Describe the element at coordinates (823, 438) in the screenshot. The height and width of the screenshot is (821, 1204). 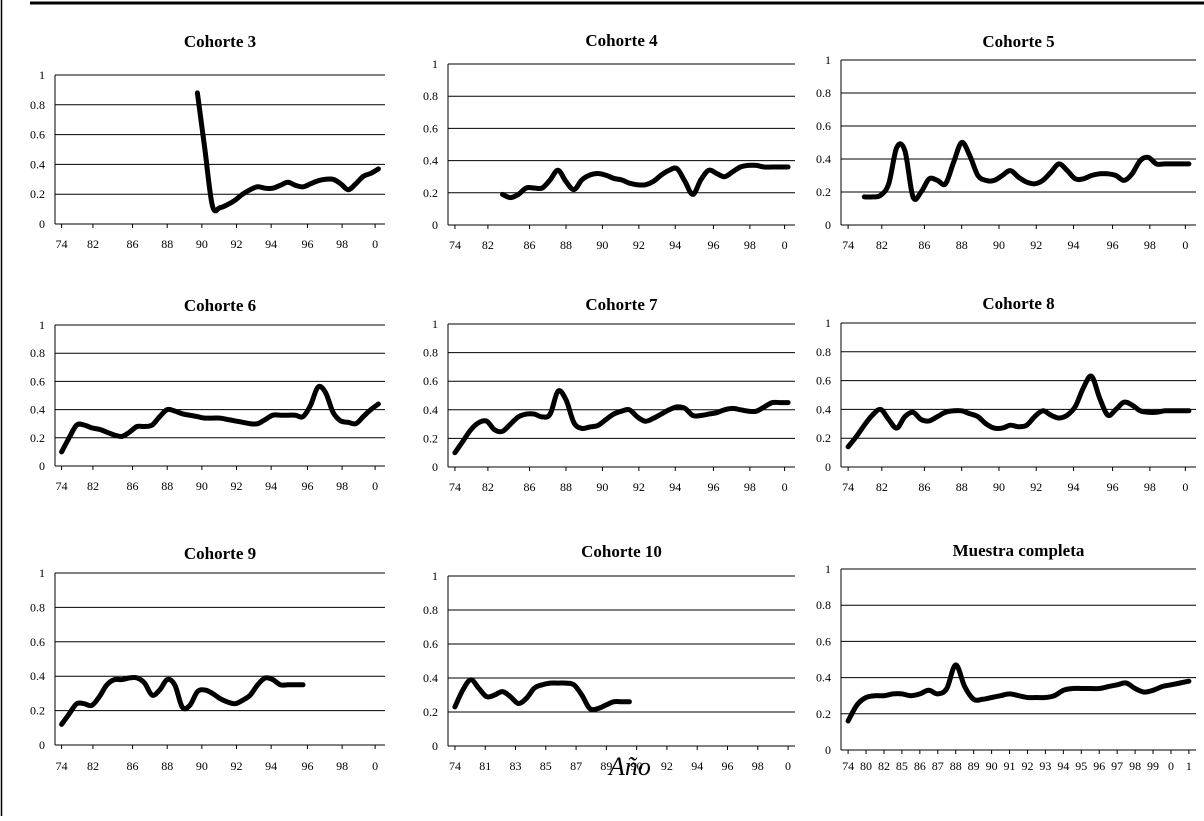
I see `y-tick-label-6-1: 0.2` at that location.